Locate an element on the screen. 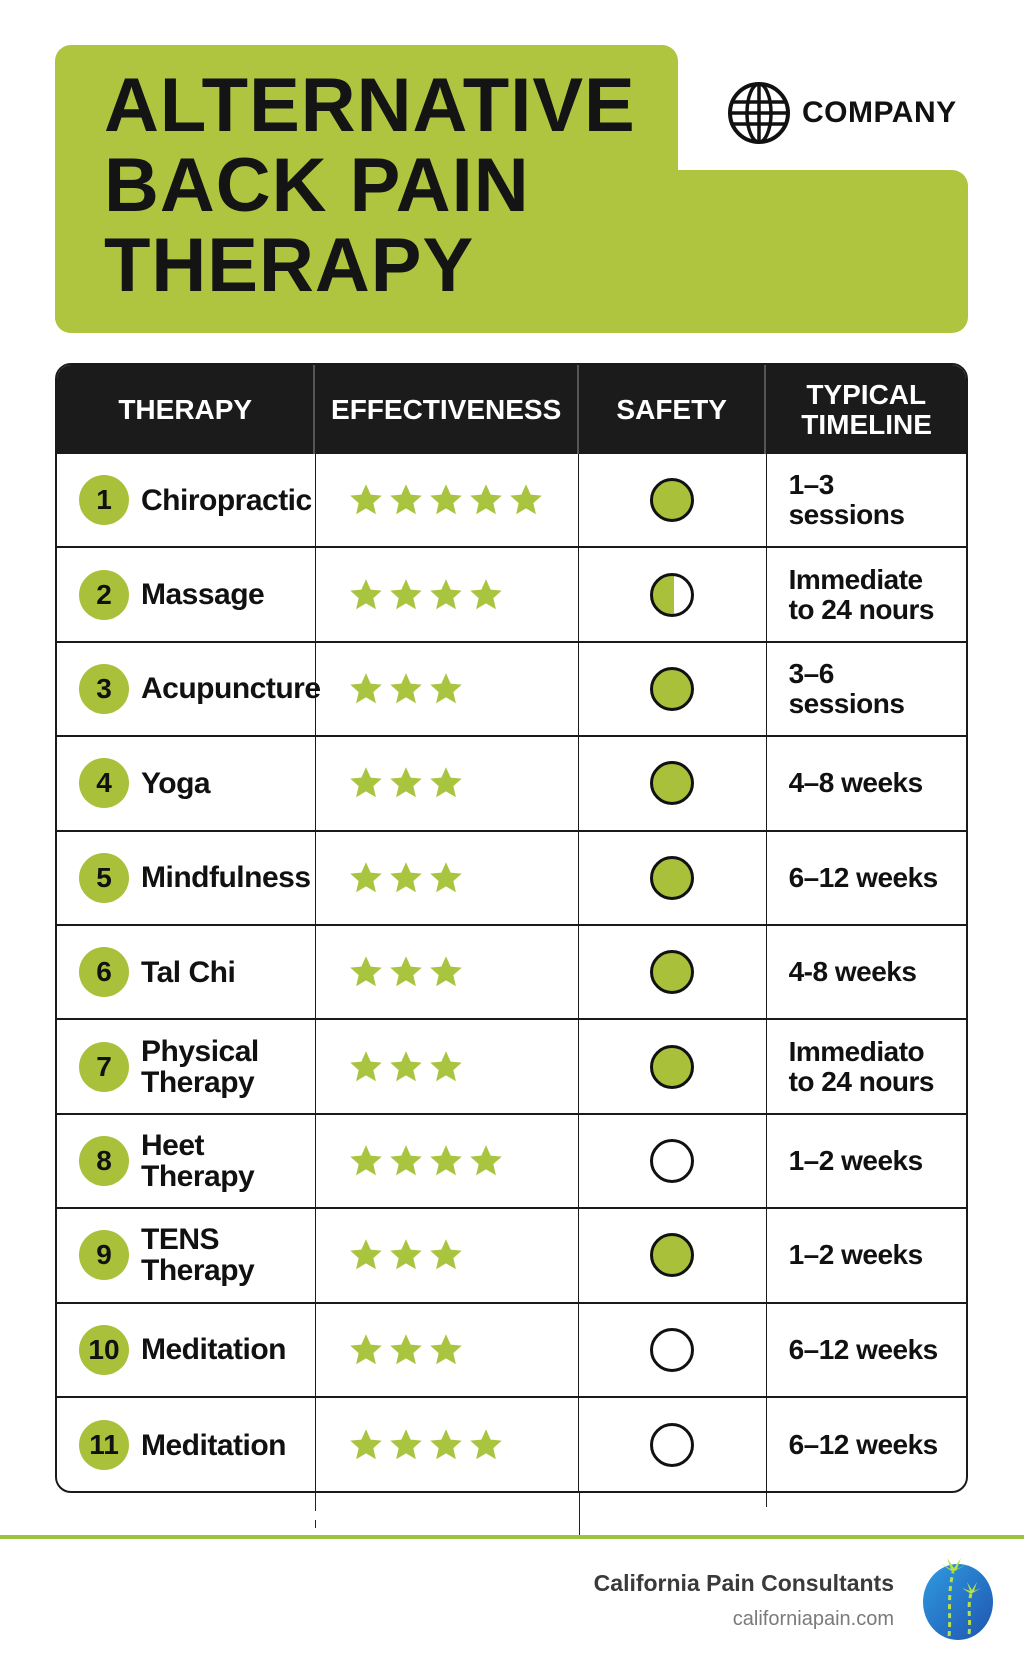 The height and width of the screenshot is (1666, 1024). row-number-badge: 3 is located at coordinates (104, 688).